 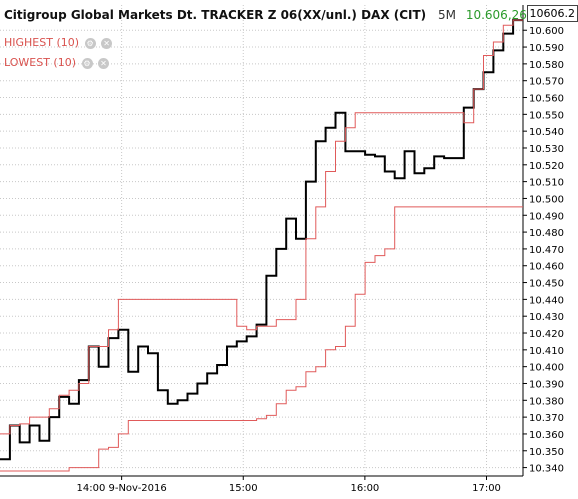 I want to click on x-tick-label: 14:00 9-Nov-2016, so click(x=121, y=488).